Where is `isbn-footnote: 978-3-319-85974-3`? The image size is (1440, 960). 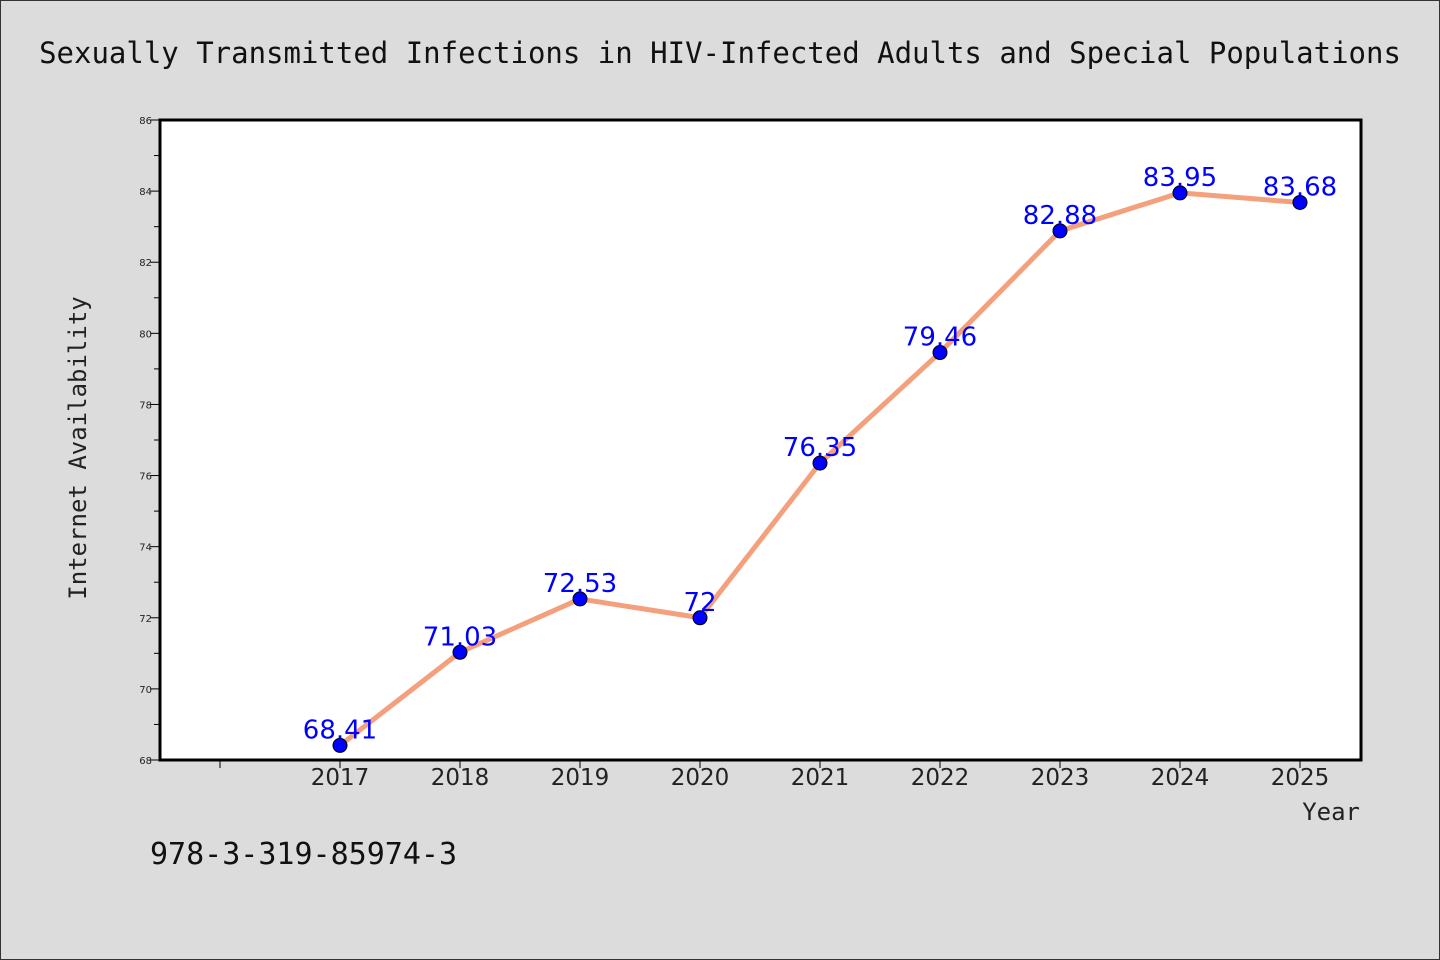
isbn-footnote: 978-3-319-85974-3 is located at coordinates (303, 854).